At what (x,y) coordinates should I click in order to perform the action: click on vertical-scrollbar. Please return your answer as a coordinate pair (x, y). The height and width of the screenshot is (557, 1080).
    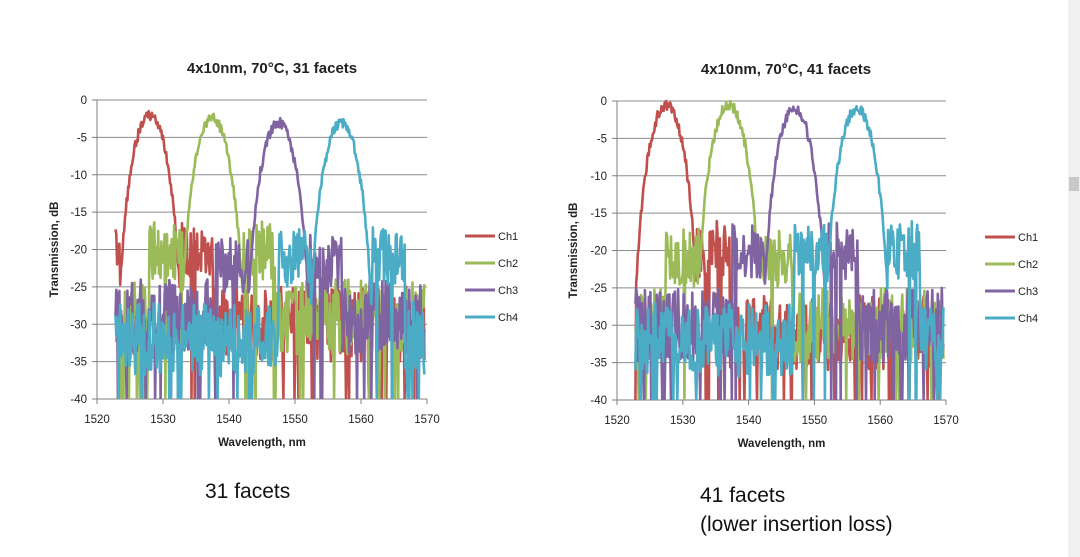
    Looking at the image, I should click on (1074, 278).